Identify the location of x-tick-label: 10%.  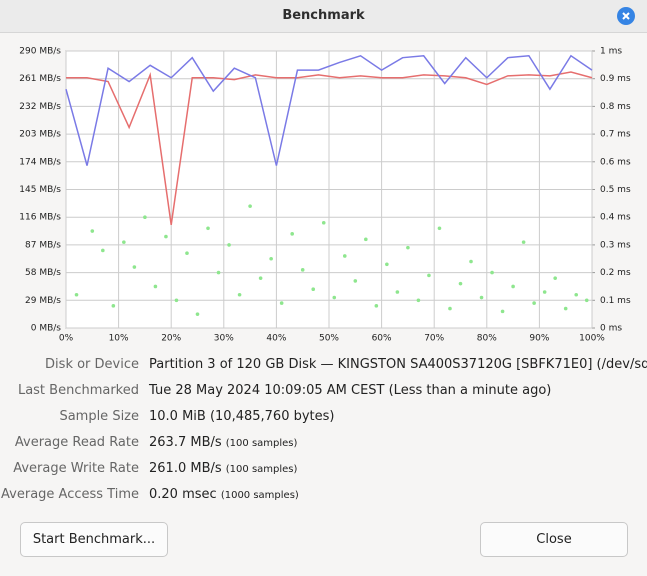
(119, 339).